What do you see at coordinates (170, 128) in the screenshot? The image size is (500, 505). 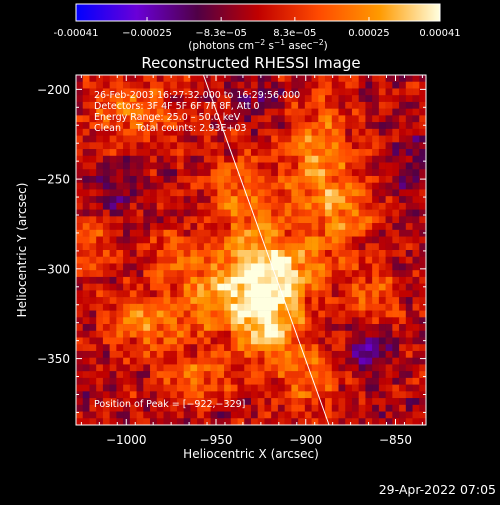 I see `annotation-clean-counts: Clean Total counts: 2.93E+03` at bounding box center [170, 128].